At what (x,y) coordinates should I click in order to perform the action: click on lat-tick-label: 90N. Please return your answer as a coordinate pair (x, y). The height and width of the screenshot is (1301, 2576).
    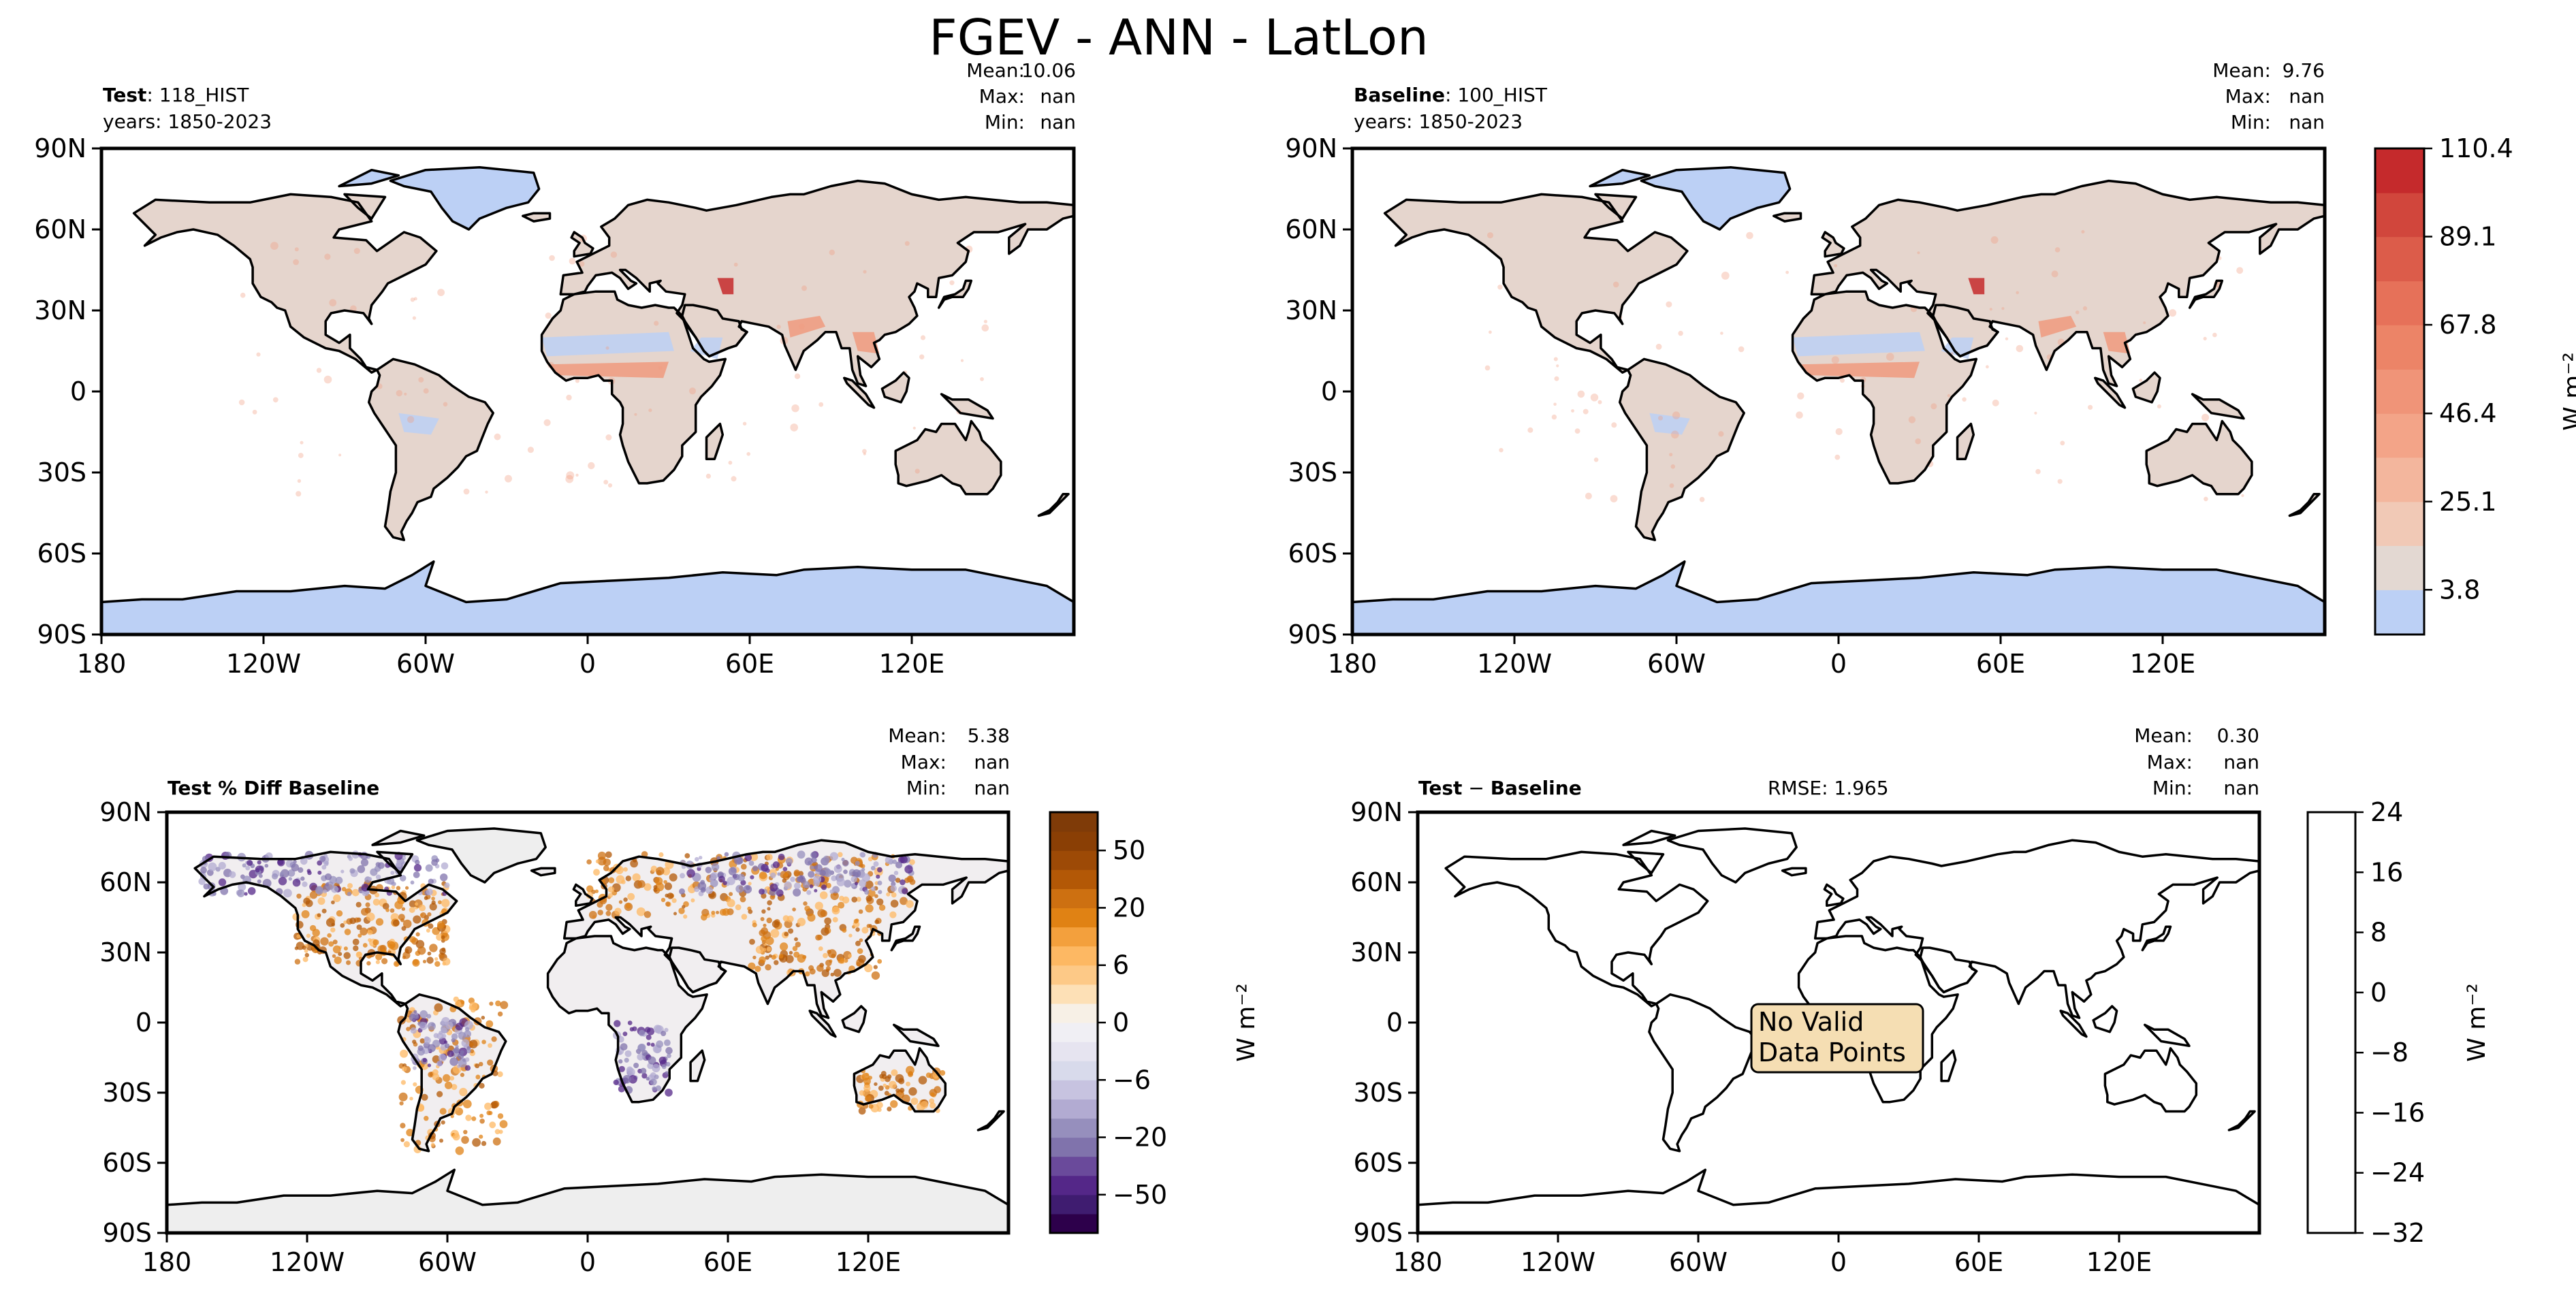
    Looking at the image, I should click on (125, 812).